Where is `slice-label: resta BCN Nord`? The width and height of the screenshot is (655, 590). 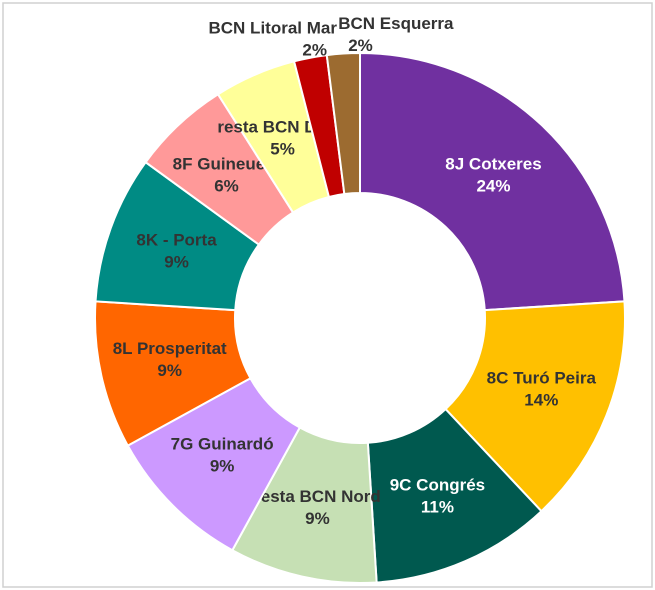
slice-label: resta BCN Nord is located at coordinates (317, 496).